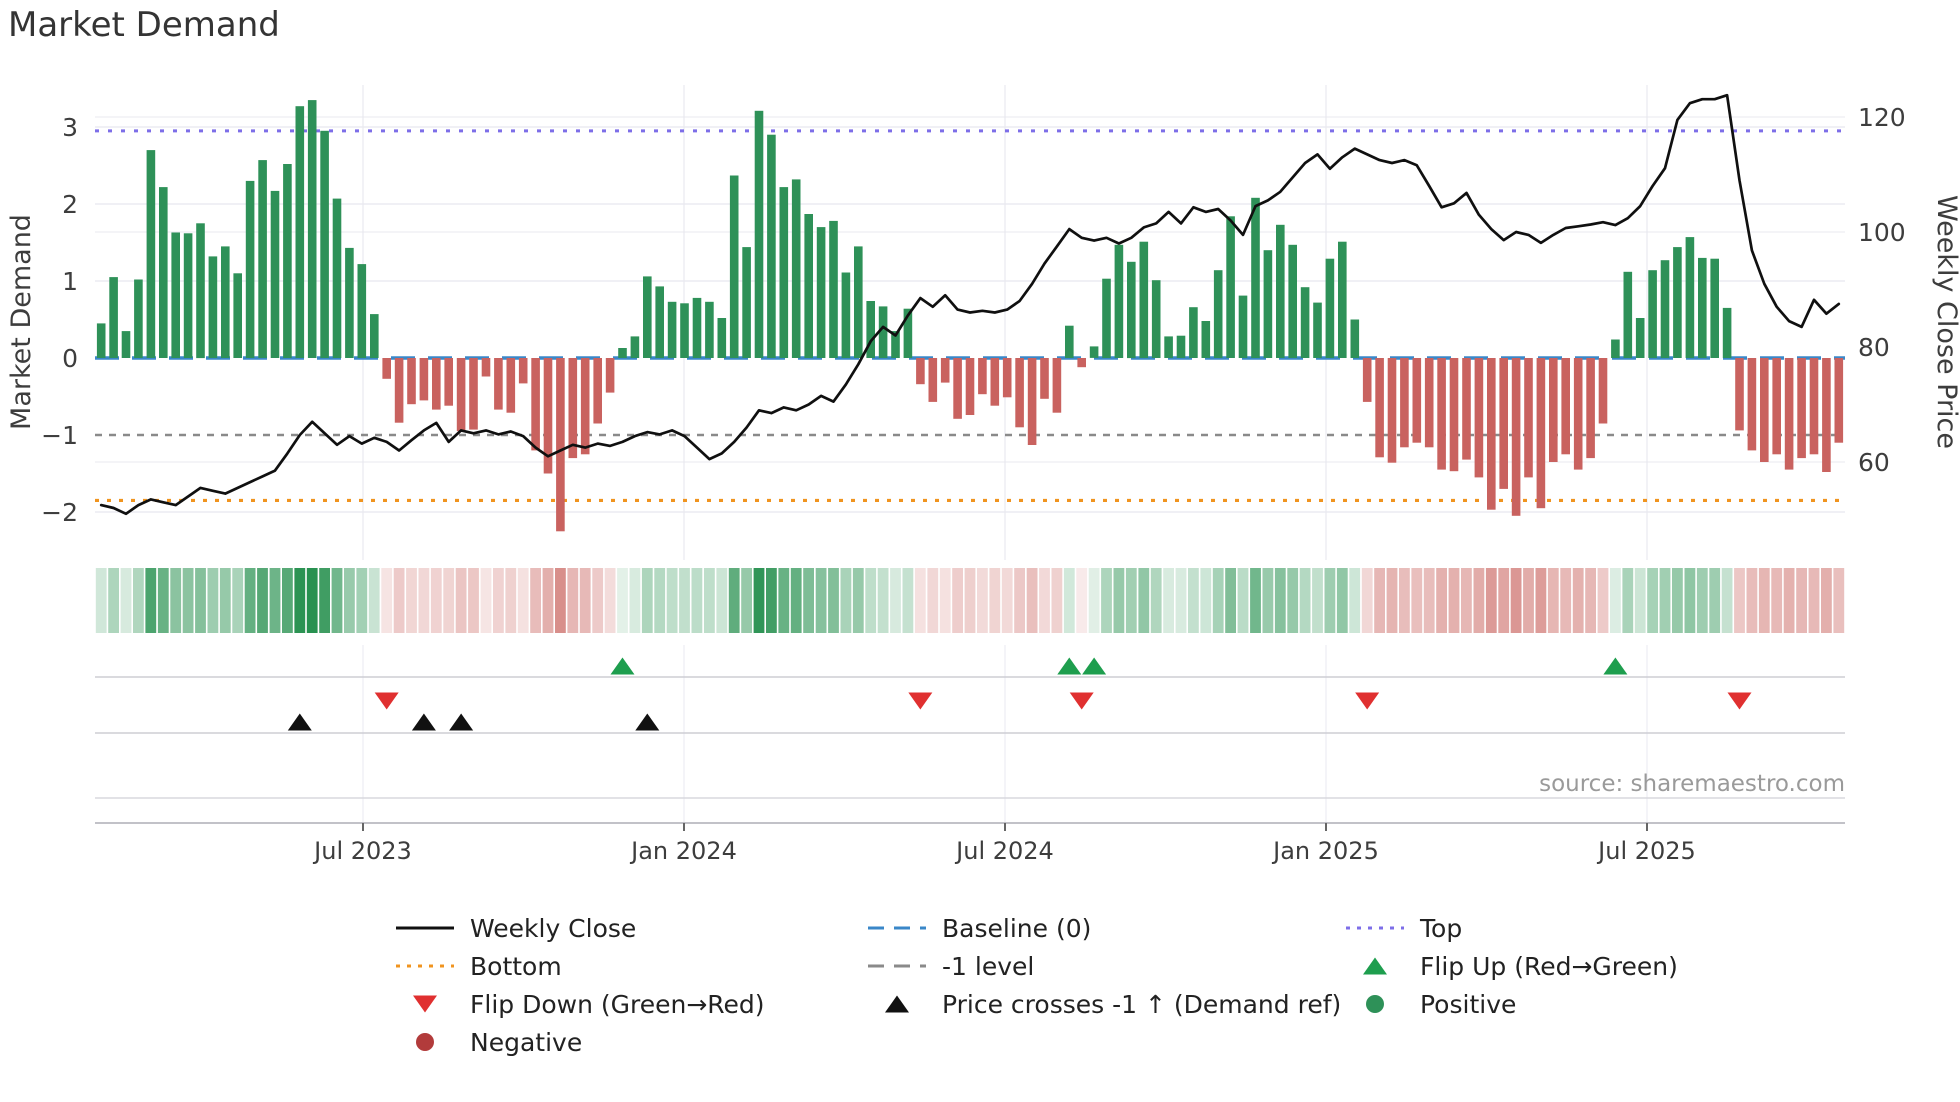  Describe the element at coordinates (1882, 117) in the screenshot. I see `right-axis-tick-label: 120` at that location.